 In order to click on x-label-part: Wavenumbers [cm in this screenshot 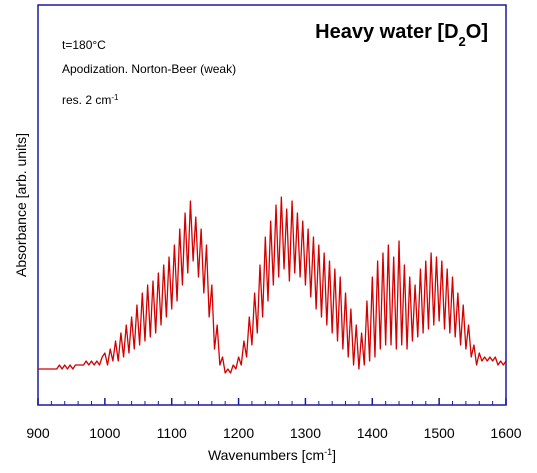, I will do `click(266, 455)`.